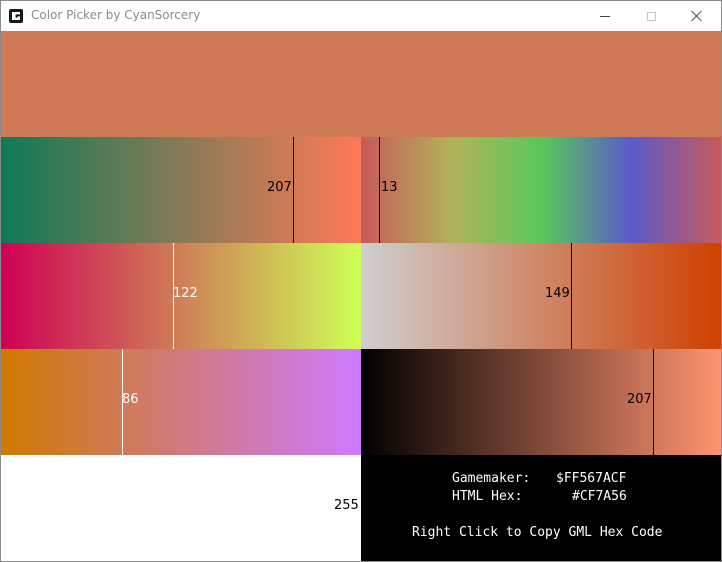 This screenshot has height=562, width=722. Describe the element at coordinates (181, 402) in the screenshot. I see `blue-slider: 86` at that location.